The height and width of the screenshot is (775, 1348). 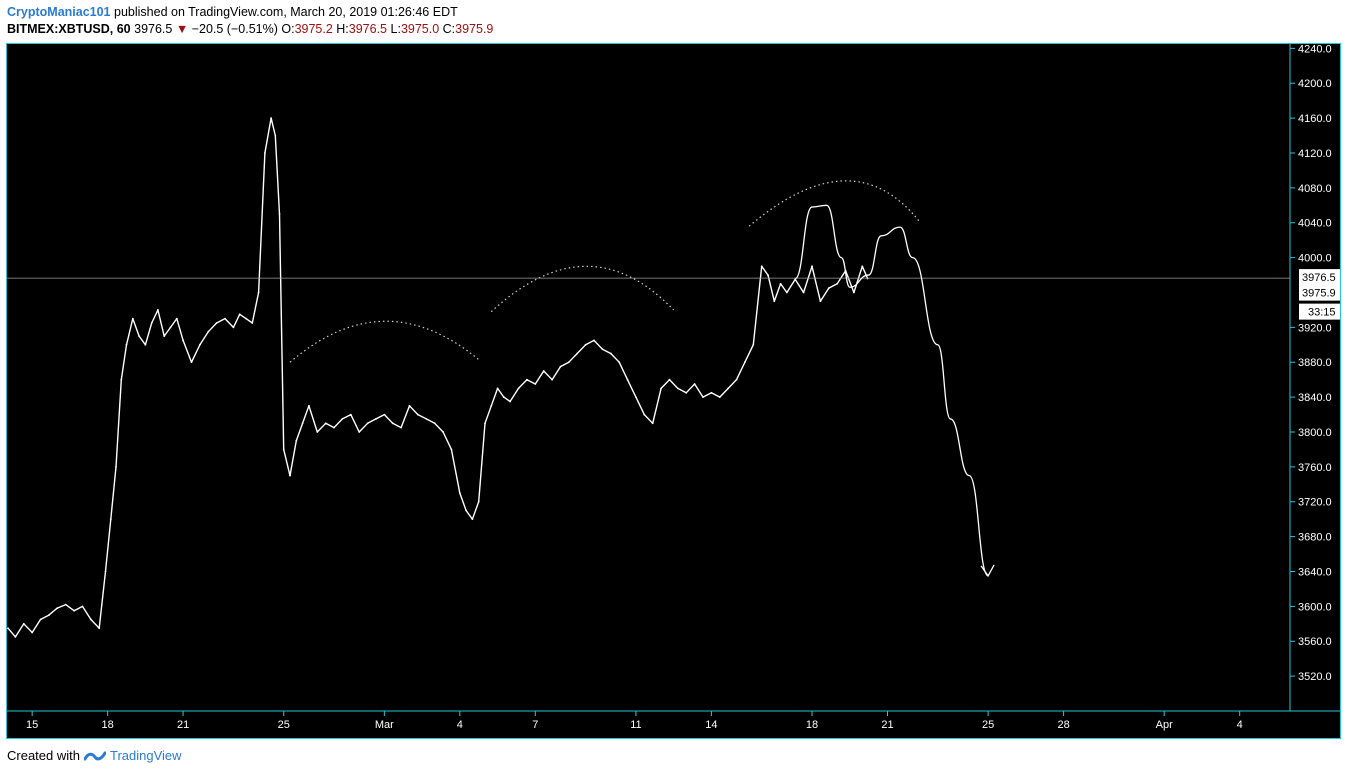 I want to click on price-marker-label: 3976.5, so click(x=1319, y=278).